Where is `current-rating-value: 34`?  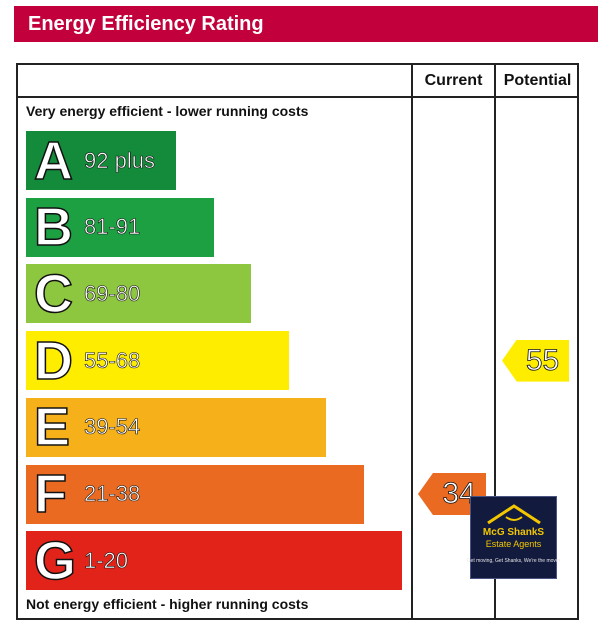 current-rating-value: 34 is located at coordinates (459, 494).